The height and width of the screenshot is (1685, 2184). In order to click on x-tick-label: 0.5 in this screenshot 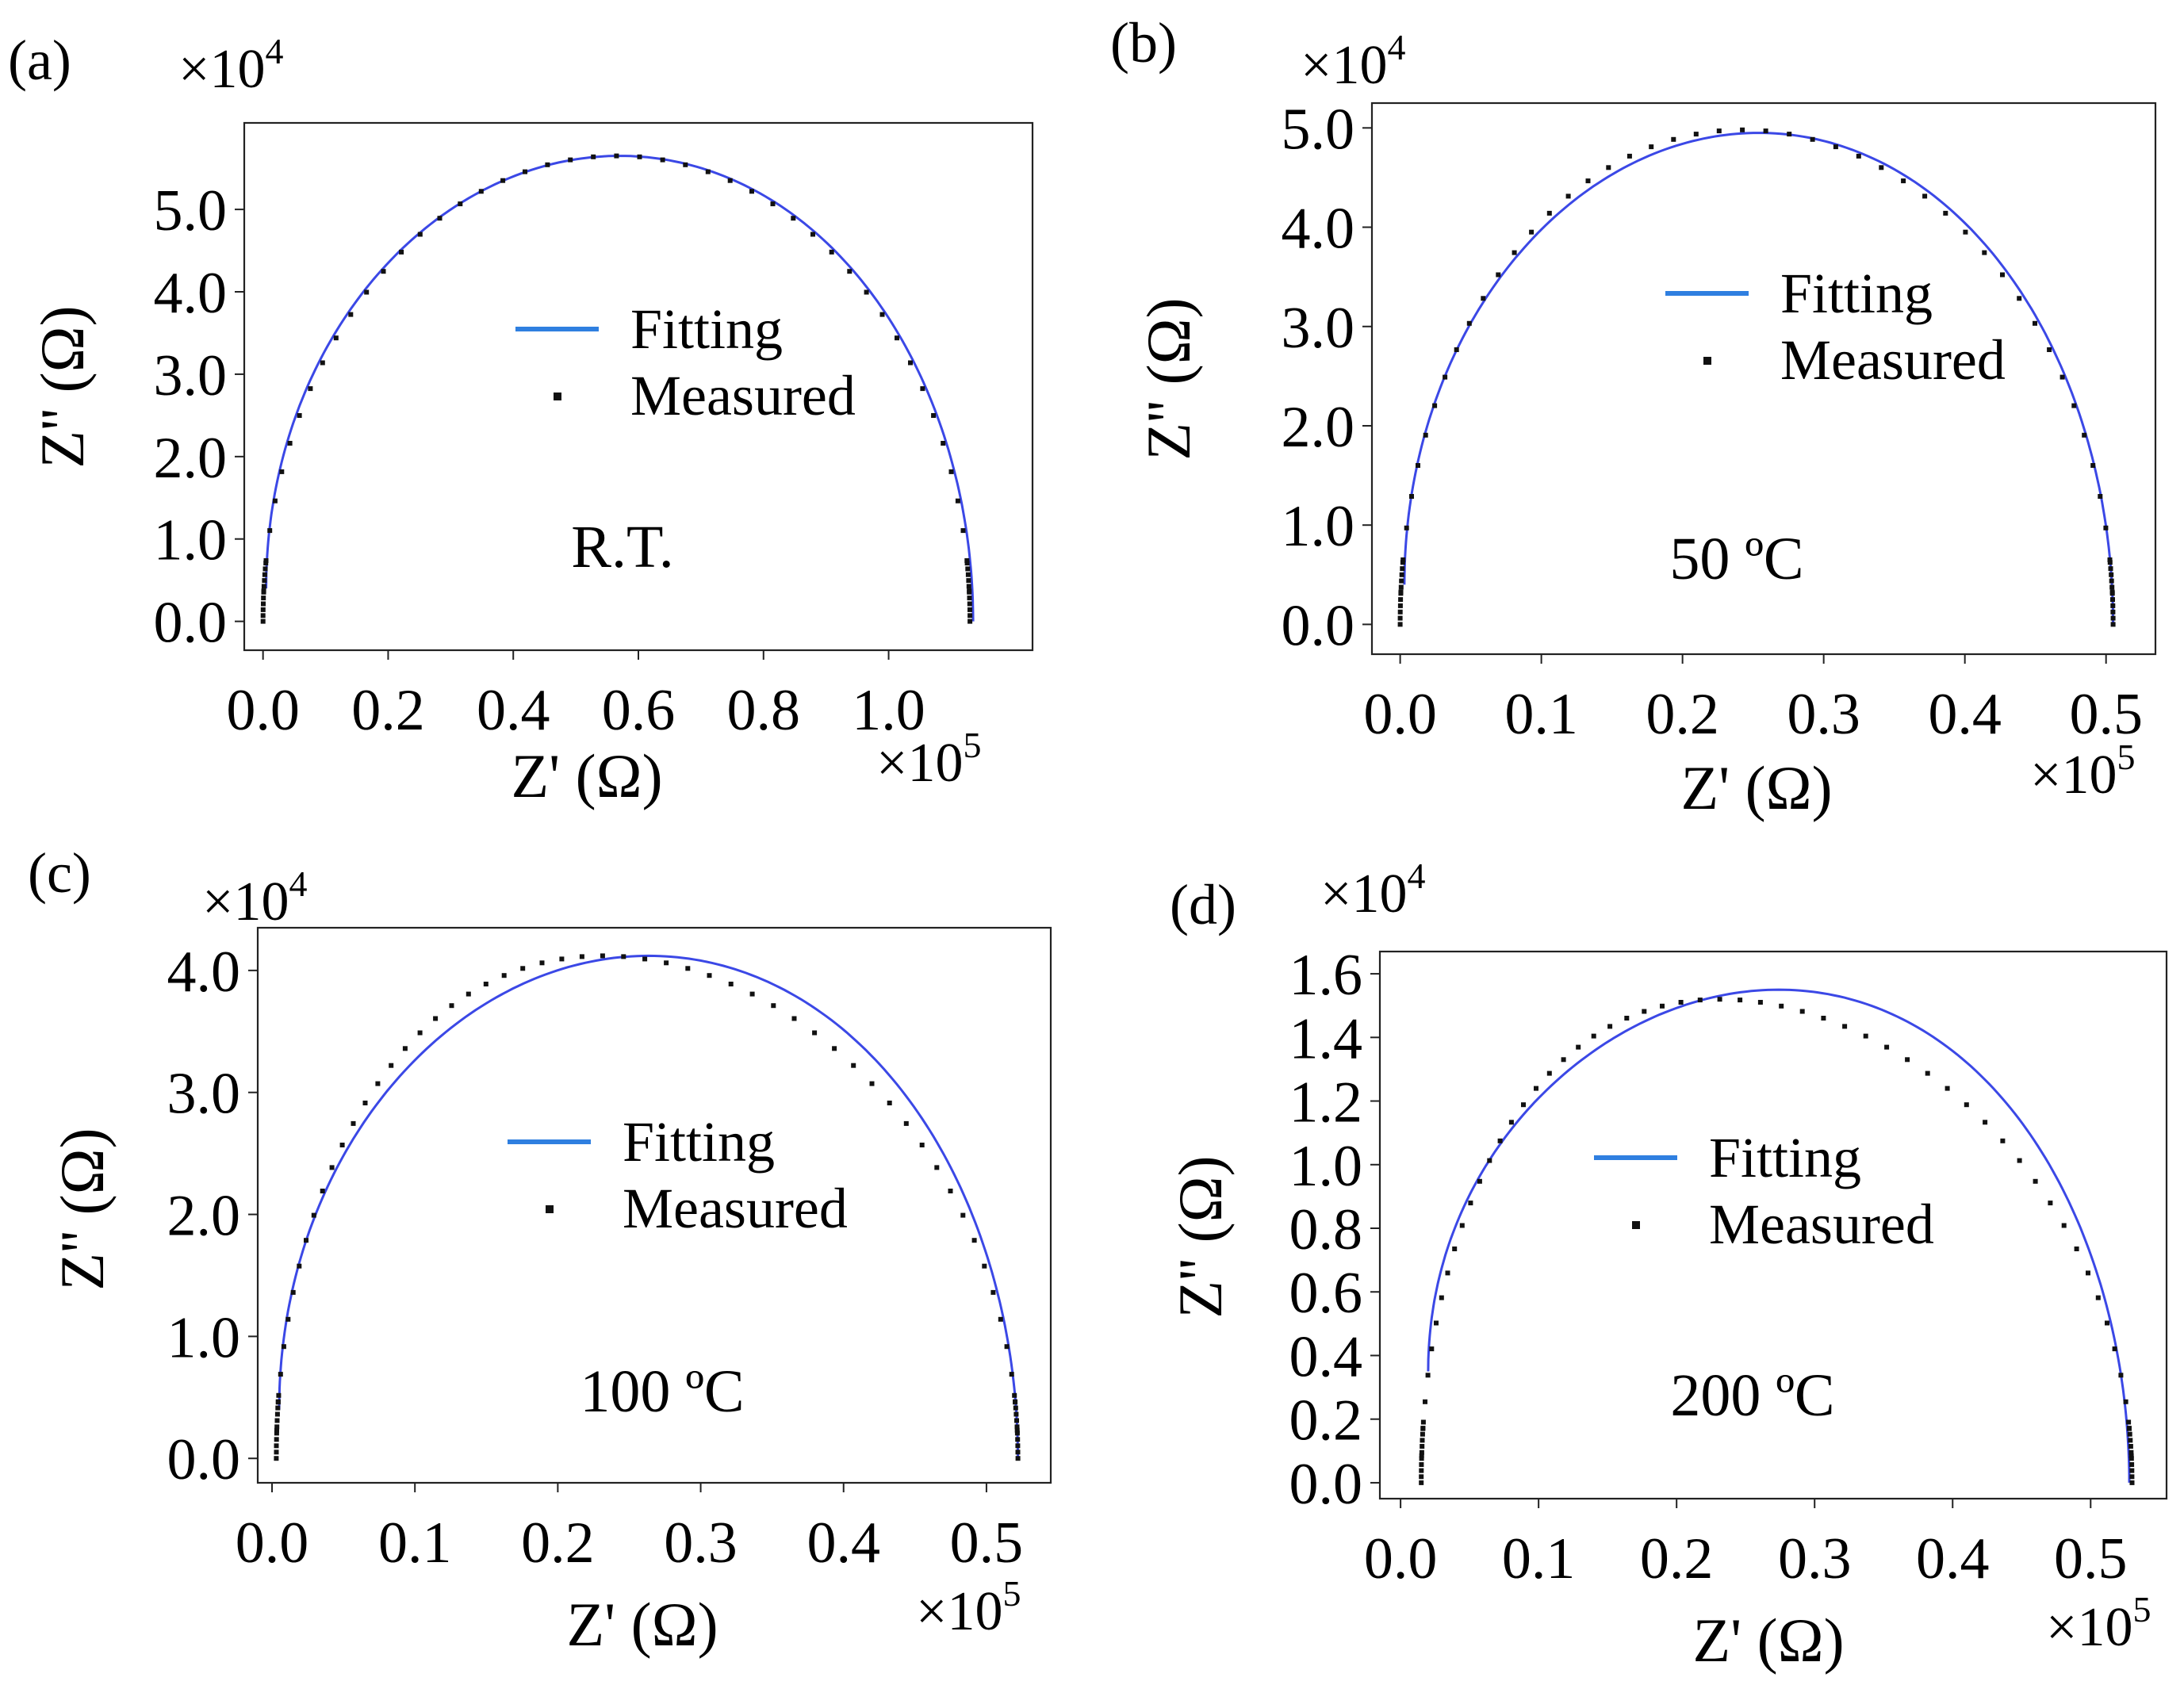, I will do `click(987, 1543)`.